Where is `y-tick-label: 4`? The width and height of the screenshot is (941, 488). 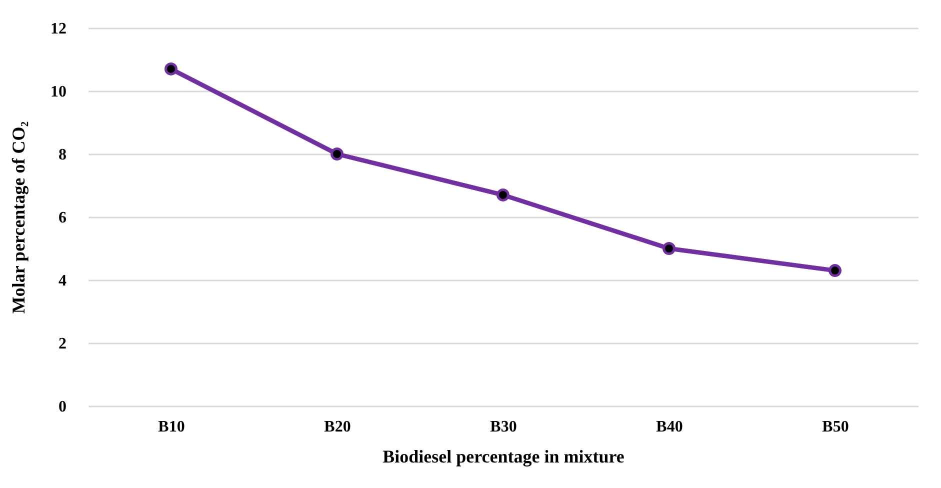
y-tick-label: 4 is located at coordinates (62, 281).